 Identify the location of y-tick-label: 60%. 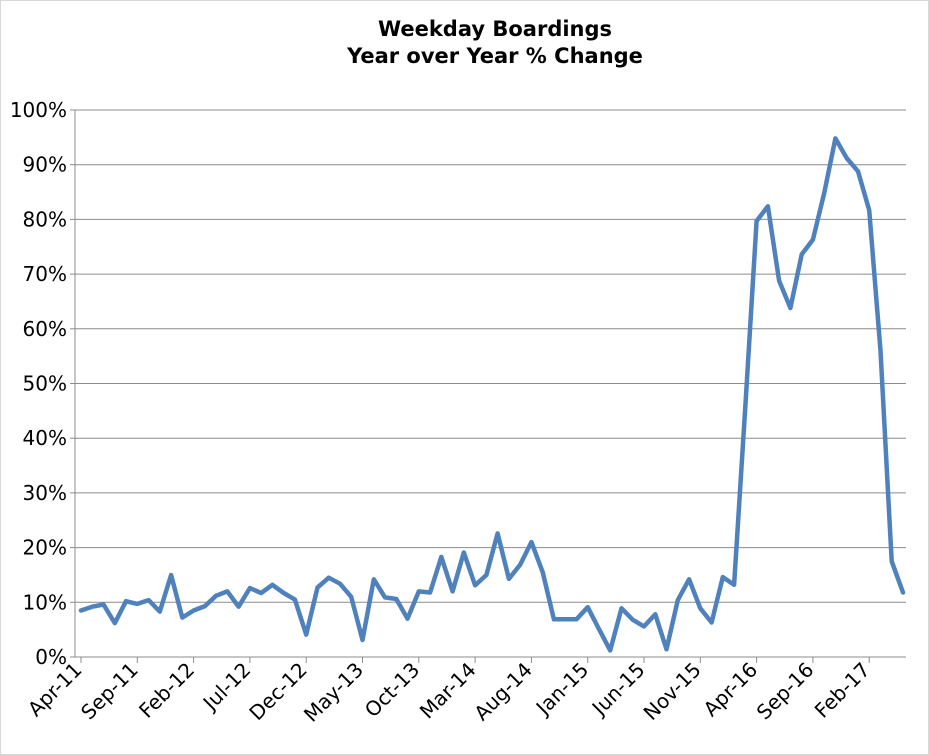
(45, 329).